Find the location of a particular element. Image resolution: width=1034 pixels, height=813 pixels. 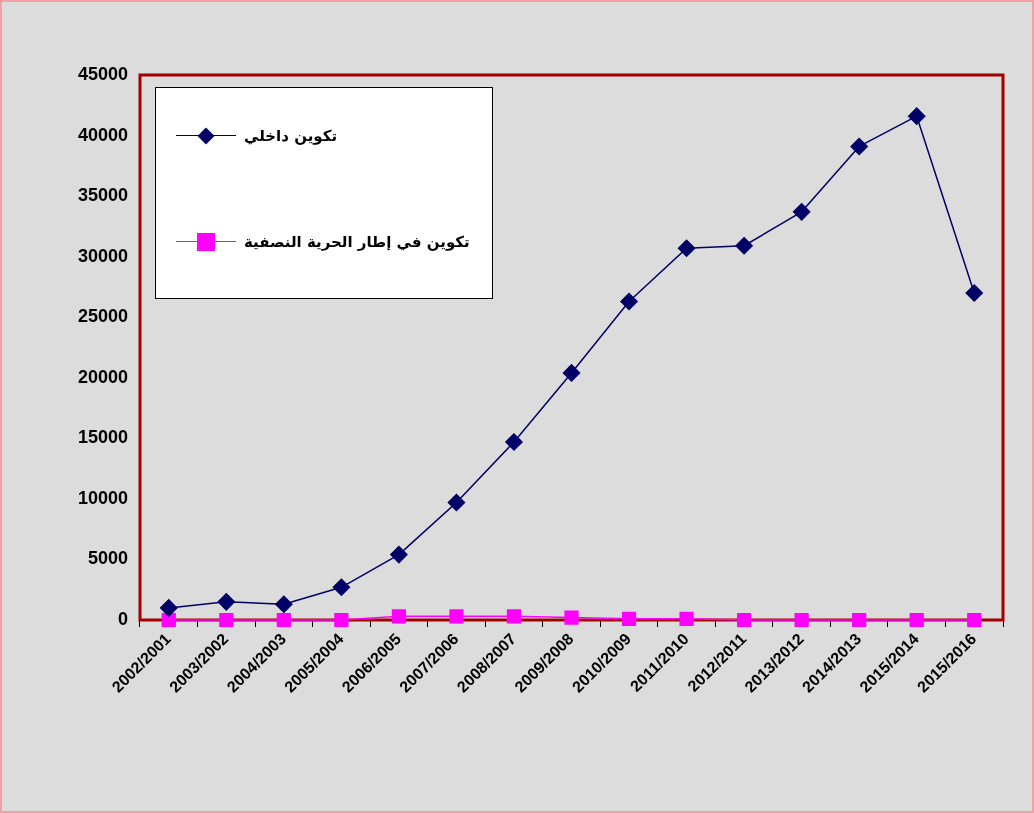

y-tick-label: 40000 is located at coordinates (102, 134).